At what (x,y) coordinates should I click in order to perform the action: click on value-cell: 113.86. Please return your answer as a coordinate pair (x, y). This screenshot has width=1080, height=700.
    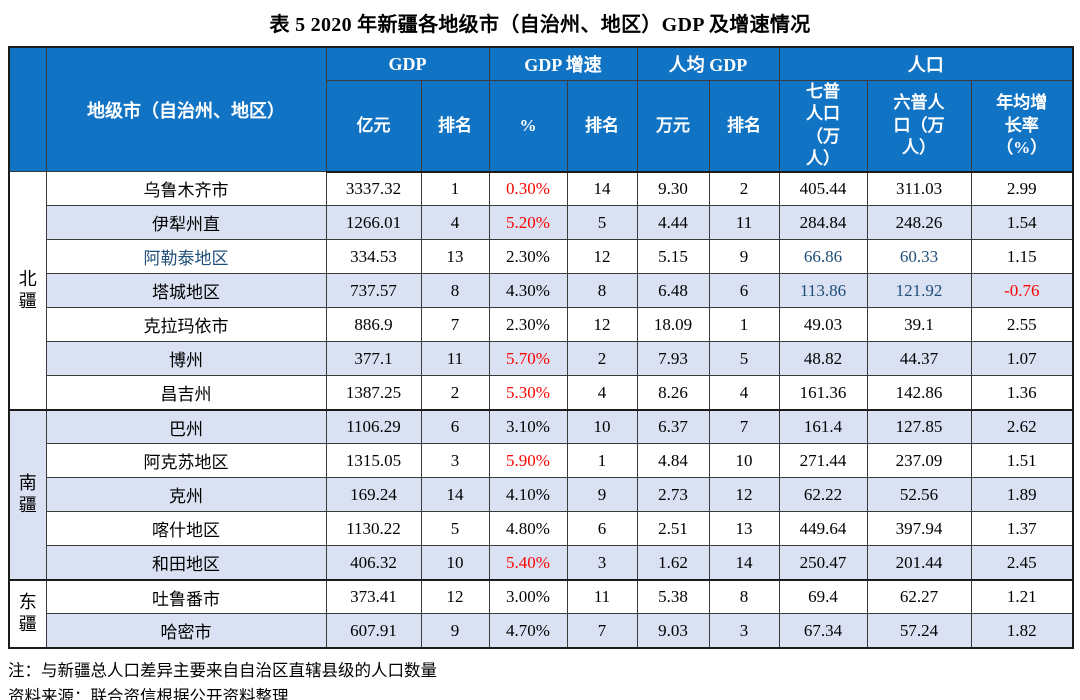
    Looking at the image, I should click on (823, 291).